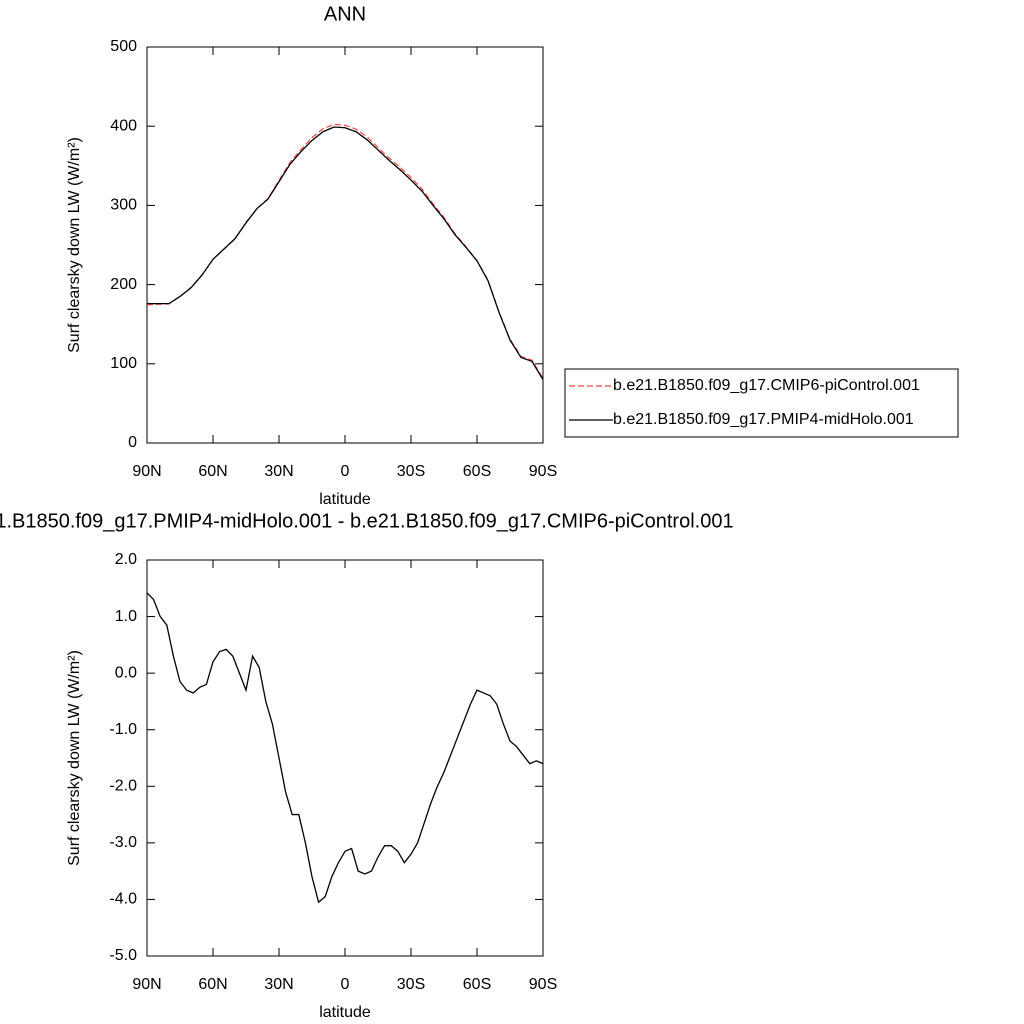 This screenshot has height=1024, width=1024. I want to click on y-tick-label: 2.0, so click(126, 559).